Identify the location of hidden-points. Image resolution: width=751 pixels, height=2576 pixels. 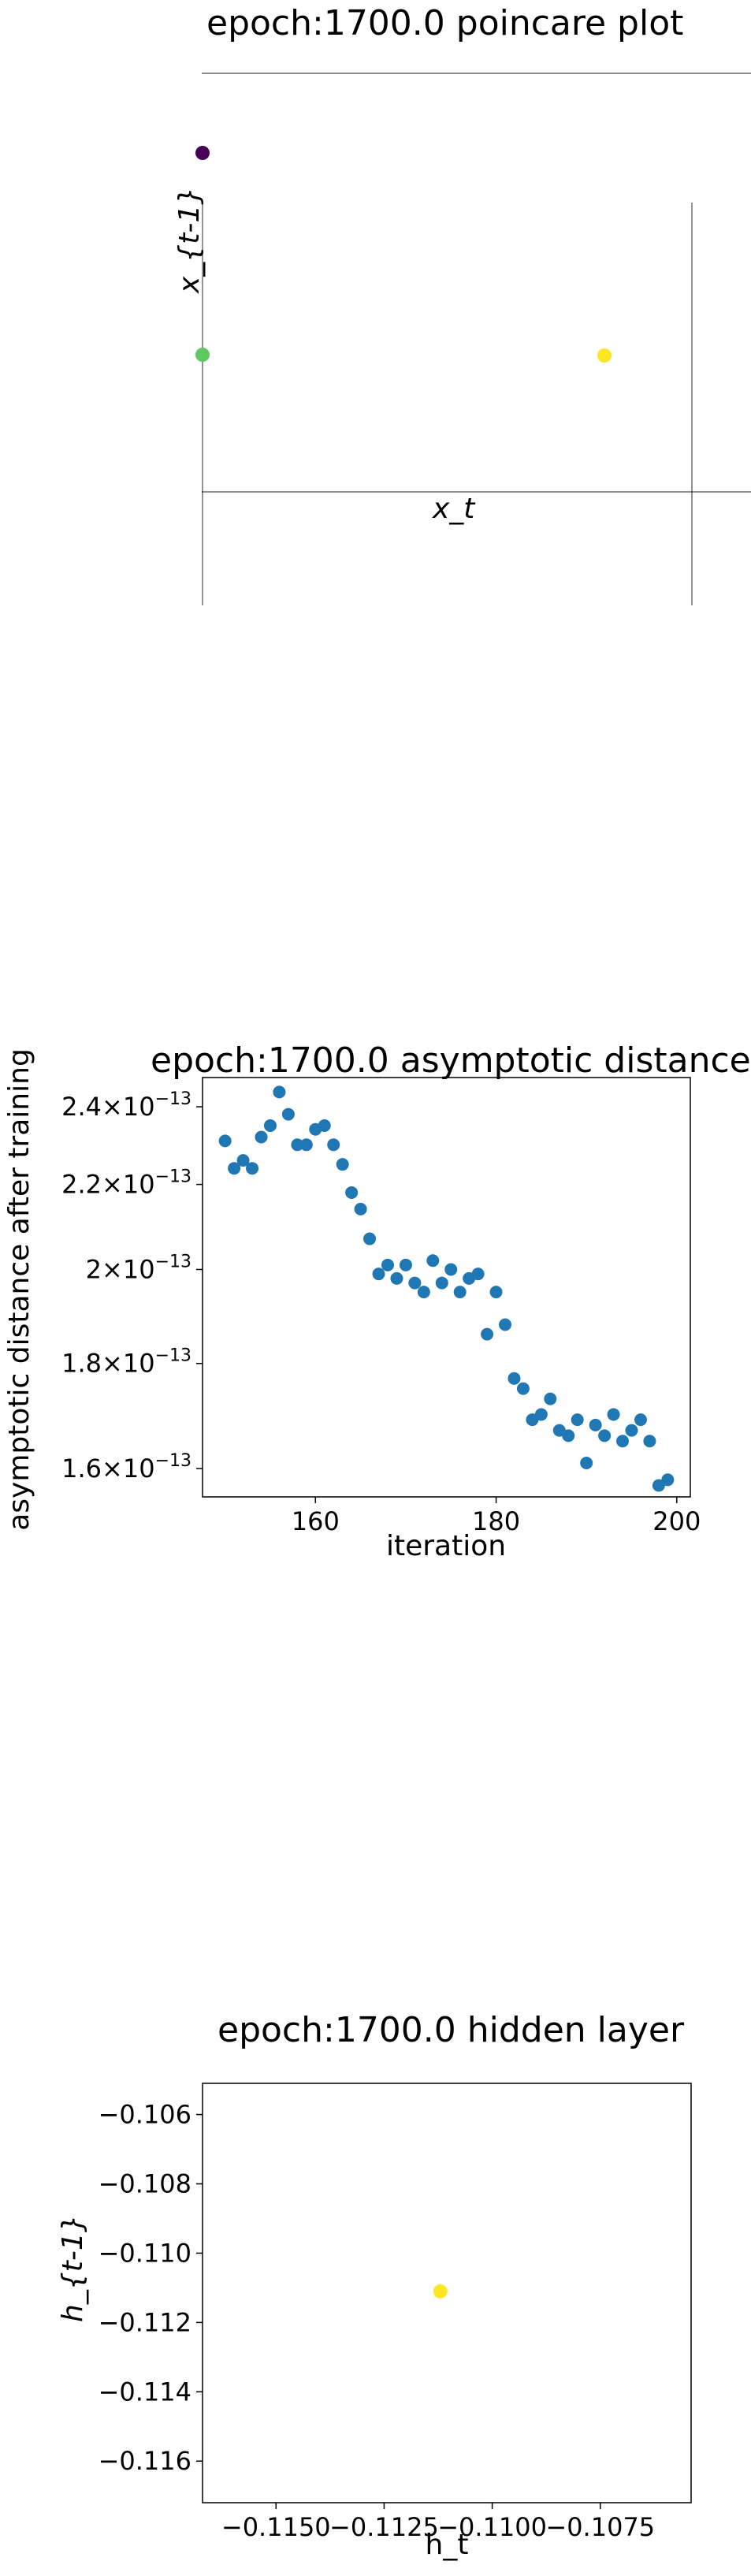
(440, 2291).